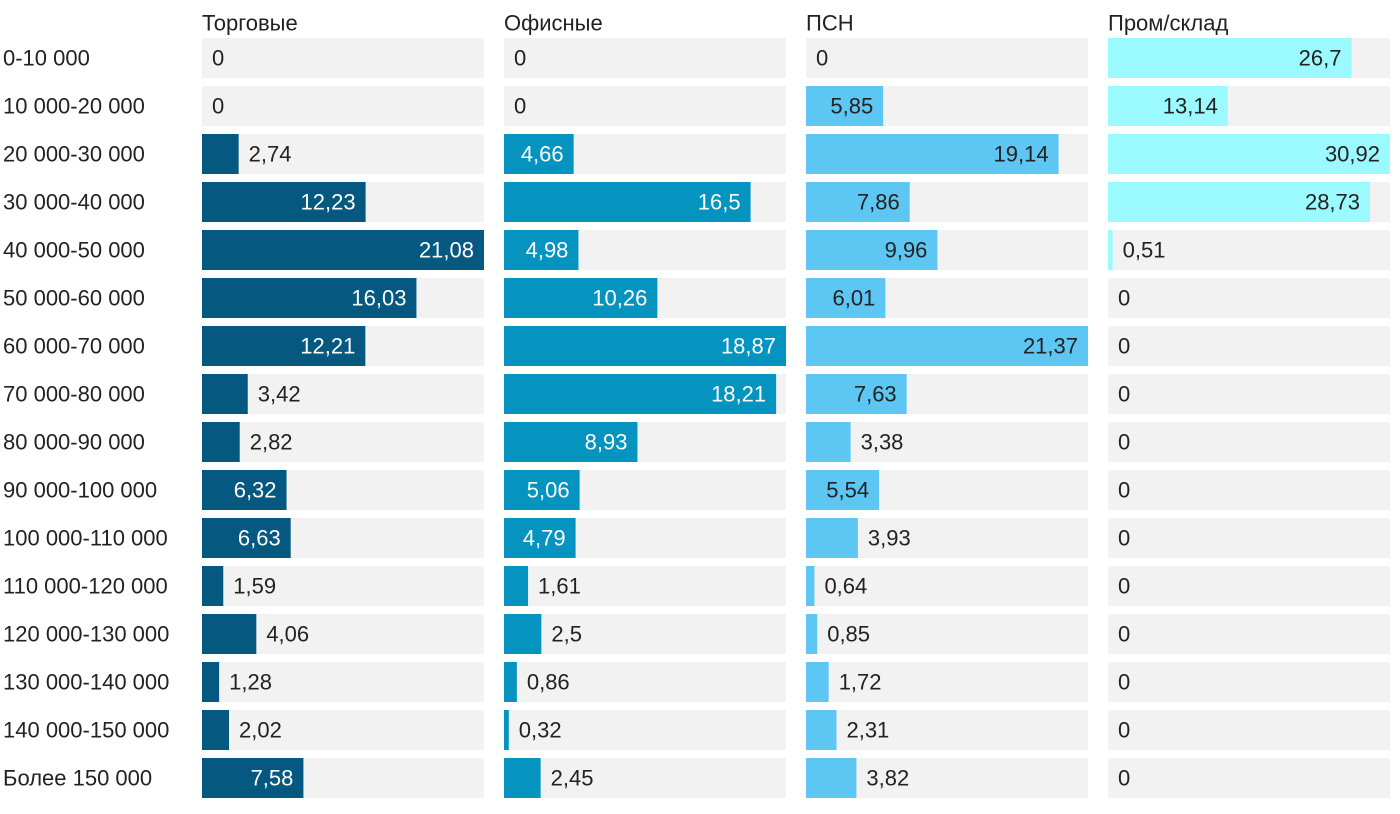 The height and width of the screenshot is (814, 1400). What do you see at coordinates (327, 346) in the screenshot?
I see `value-label: 12,21` at bounding box center [327, 346].